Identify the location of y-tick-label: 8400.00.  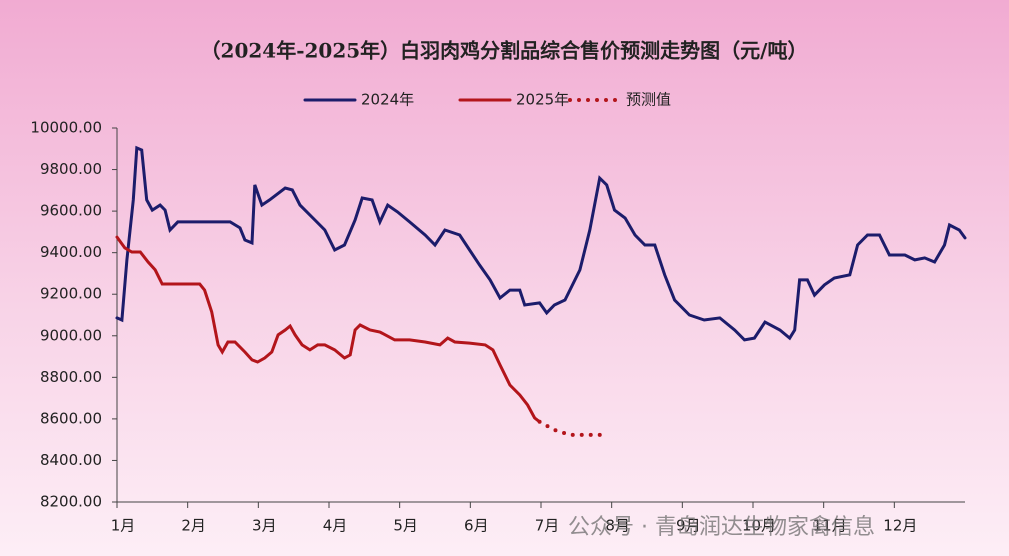
(71, 460).